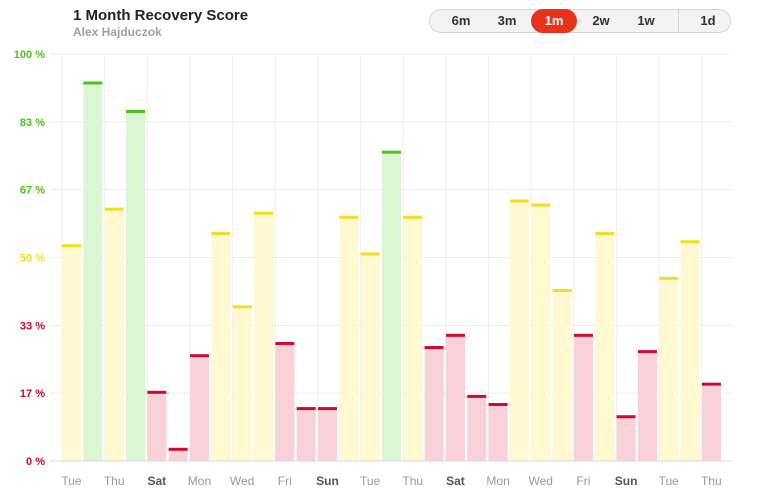 The image size is (768, 489). I want to click on y-tick-label: 50 %, so click(32, 259).